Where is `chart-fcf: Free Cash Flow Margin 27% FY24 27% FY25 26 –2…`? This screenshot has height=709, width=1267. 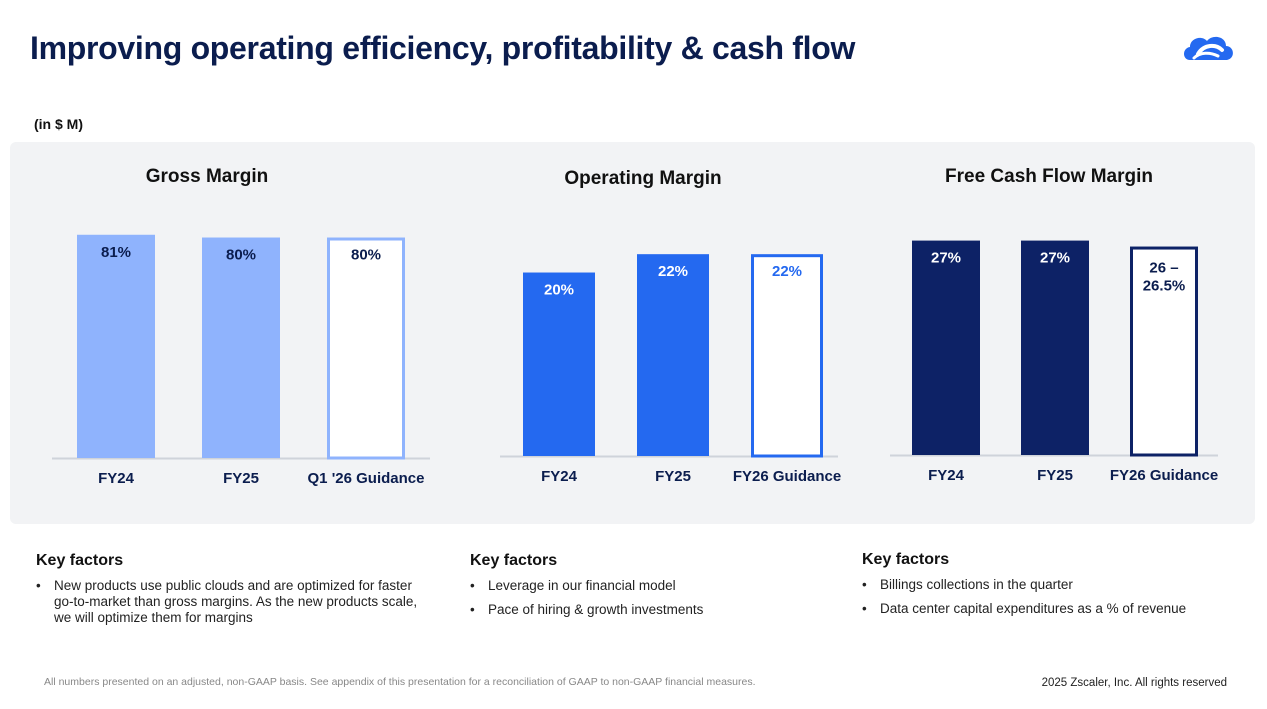
chart-fcf: Free Cash Flow Margin 27% FY24 27% FY25 26 –2… is located at coordinates (1054, 325).